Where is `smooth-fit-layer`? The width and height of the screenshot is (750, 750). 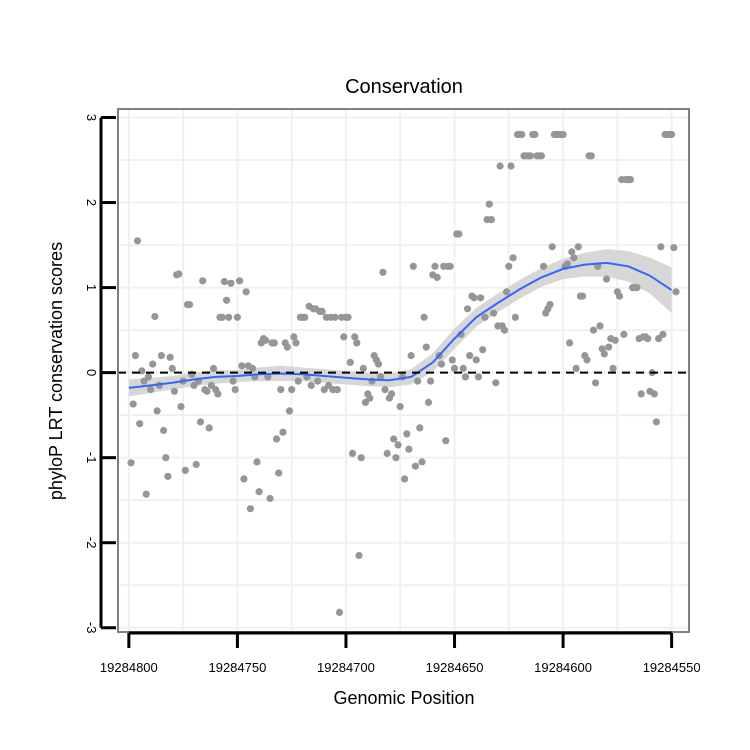
smooth-fit-layer is located at coordinates (400, 325).